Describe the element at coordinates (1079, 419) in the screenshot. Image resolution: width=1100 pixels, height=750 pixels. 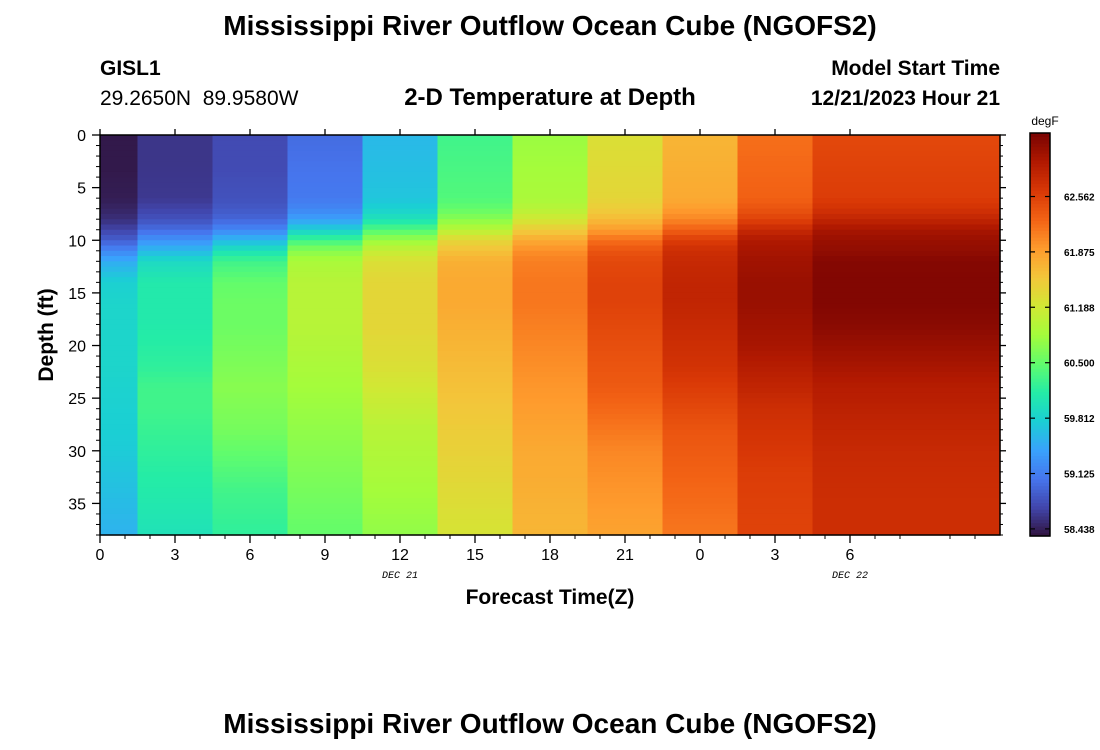
I see `colorbar-tick-label: 59.812` at that location.